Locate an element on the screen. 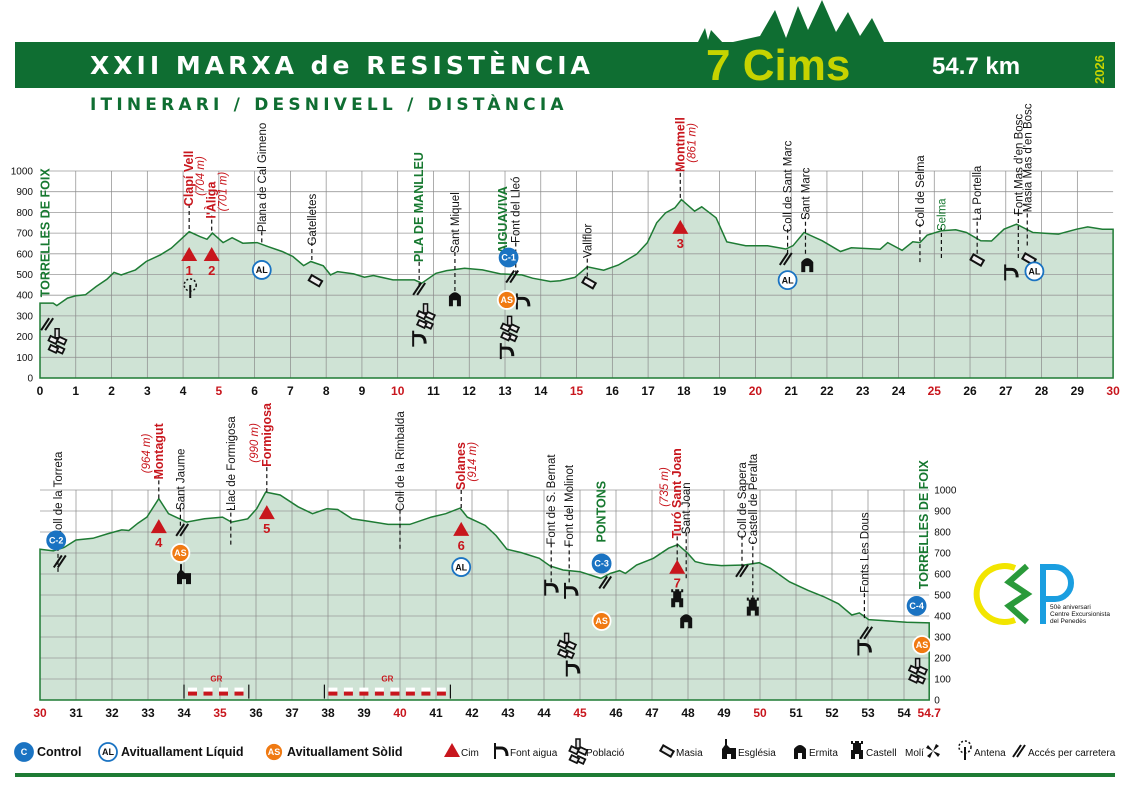  liquid-supply-icon: AL is located at coordinates (108, 752).